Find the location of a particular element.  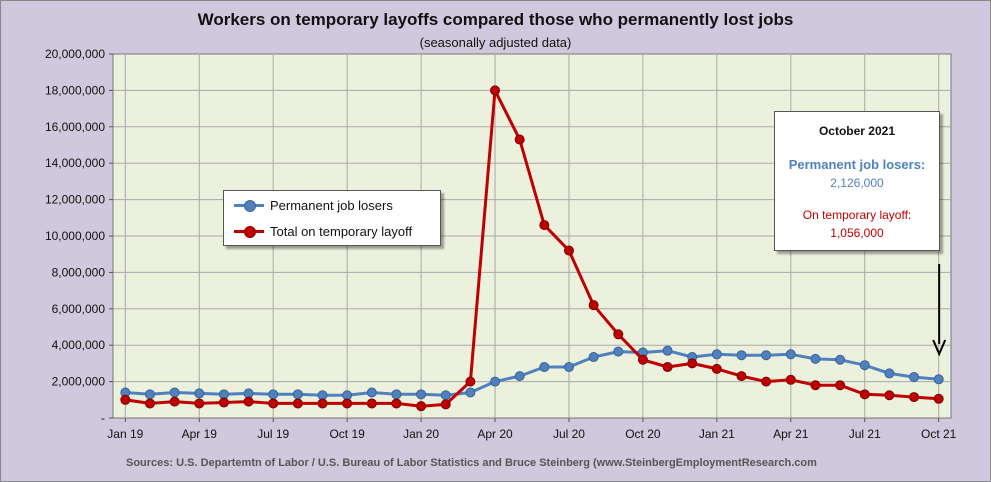

y-tick-label: 6,000,000 is located at coordinates (79, 309).